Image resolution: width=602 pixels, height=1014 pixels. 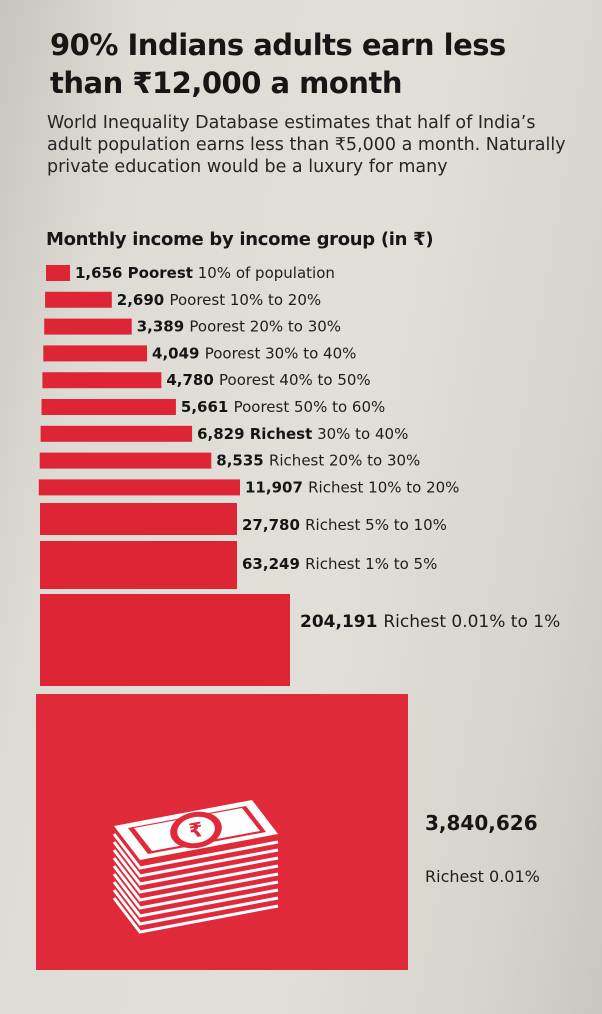 I want to click on bar-category-label: 10% of population, so click(x=264, y=273).